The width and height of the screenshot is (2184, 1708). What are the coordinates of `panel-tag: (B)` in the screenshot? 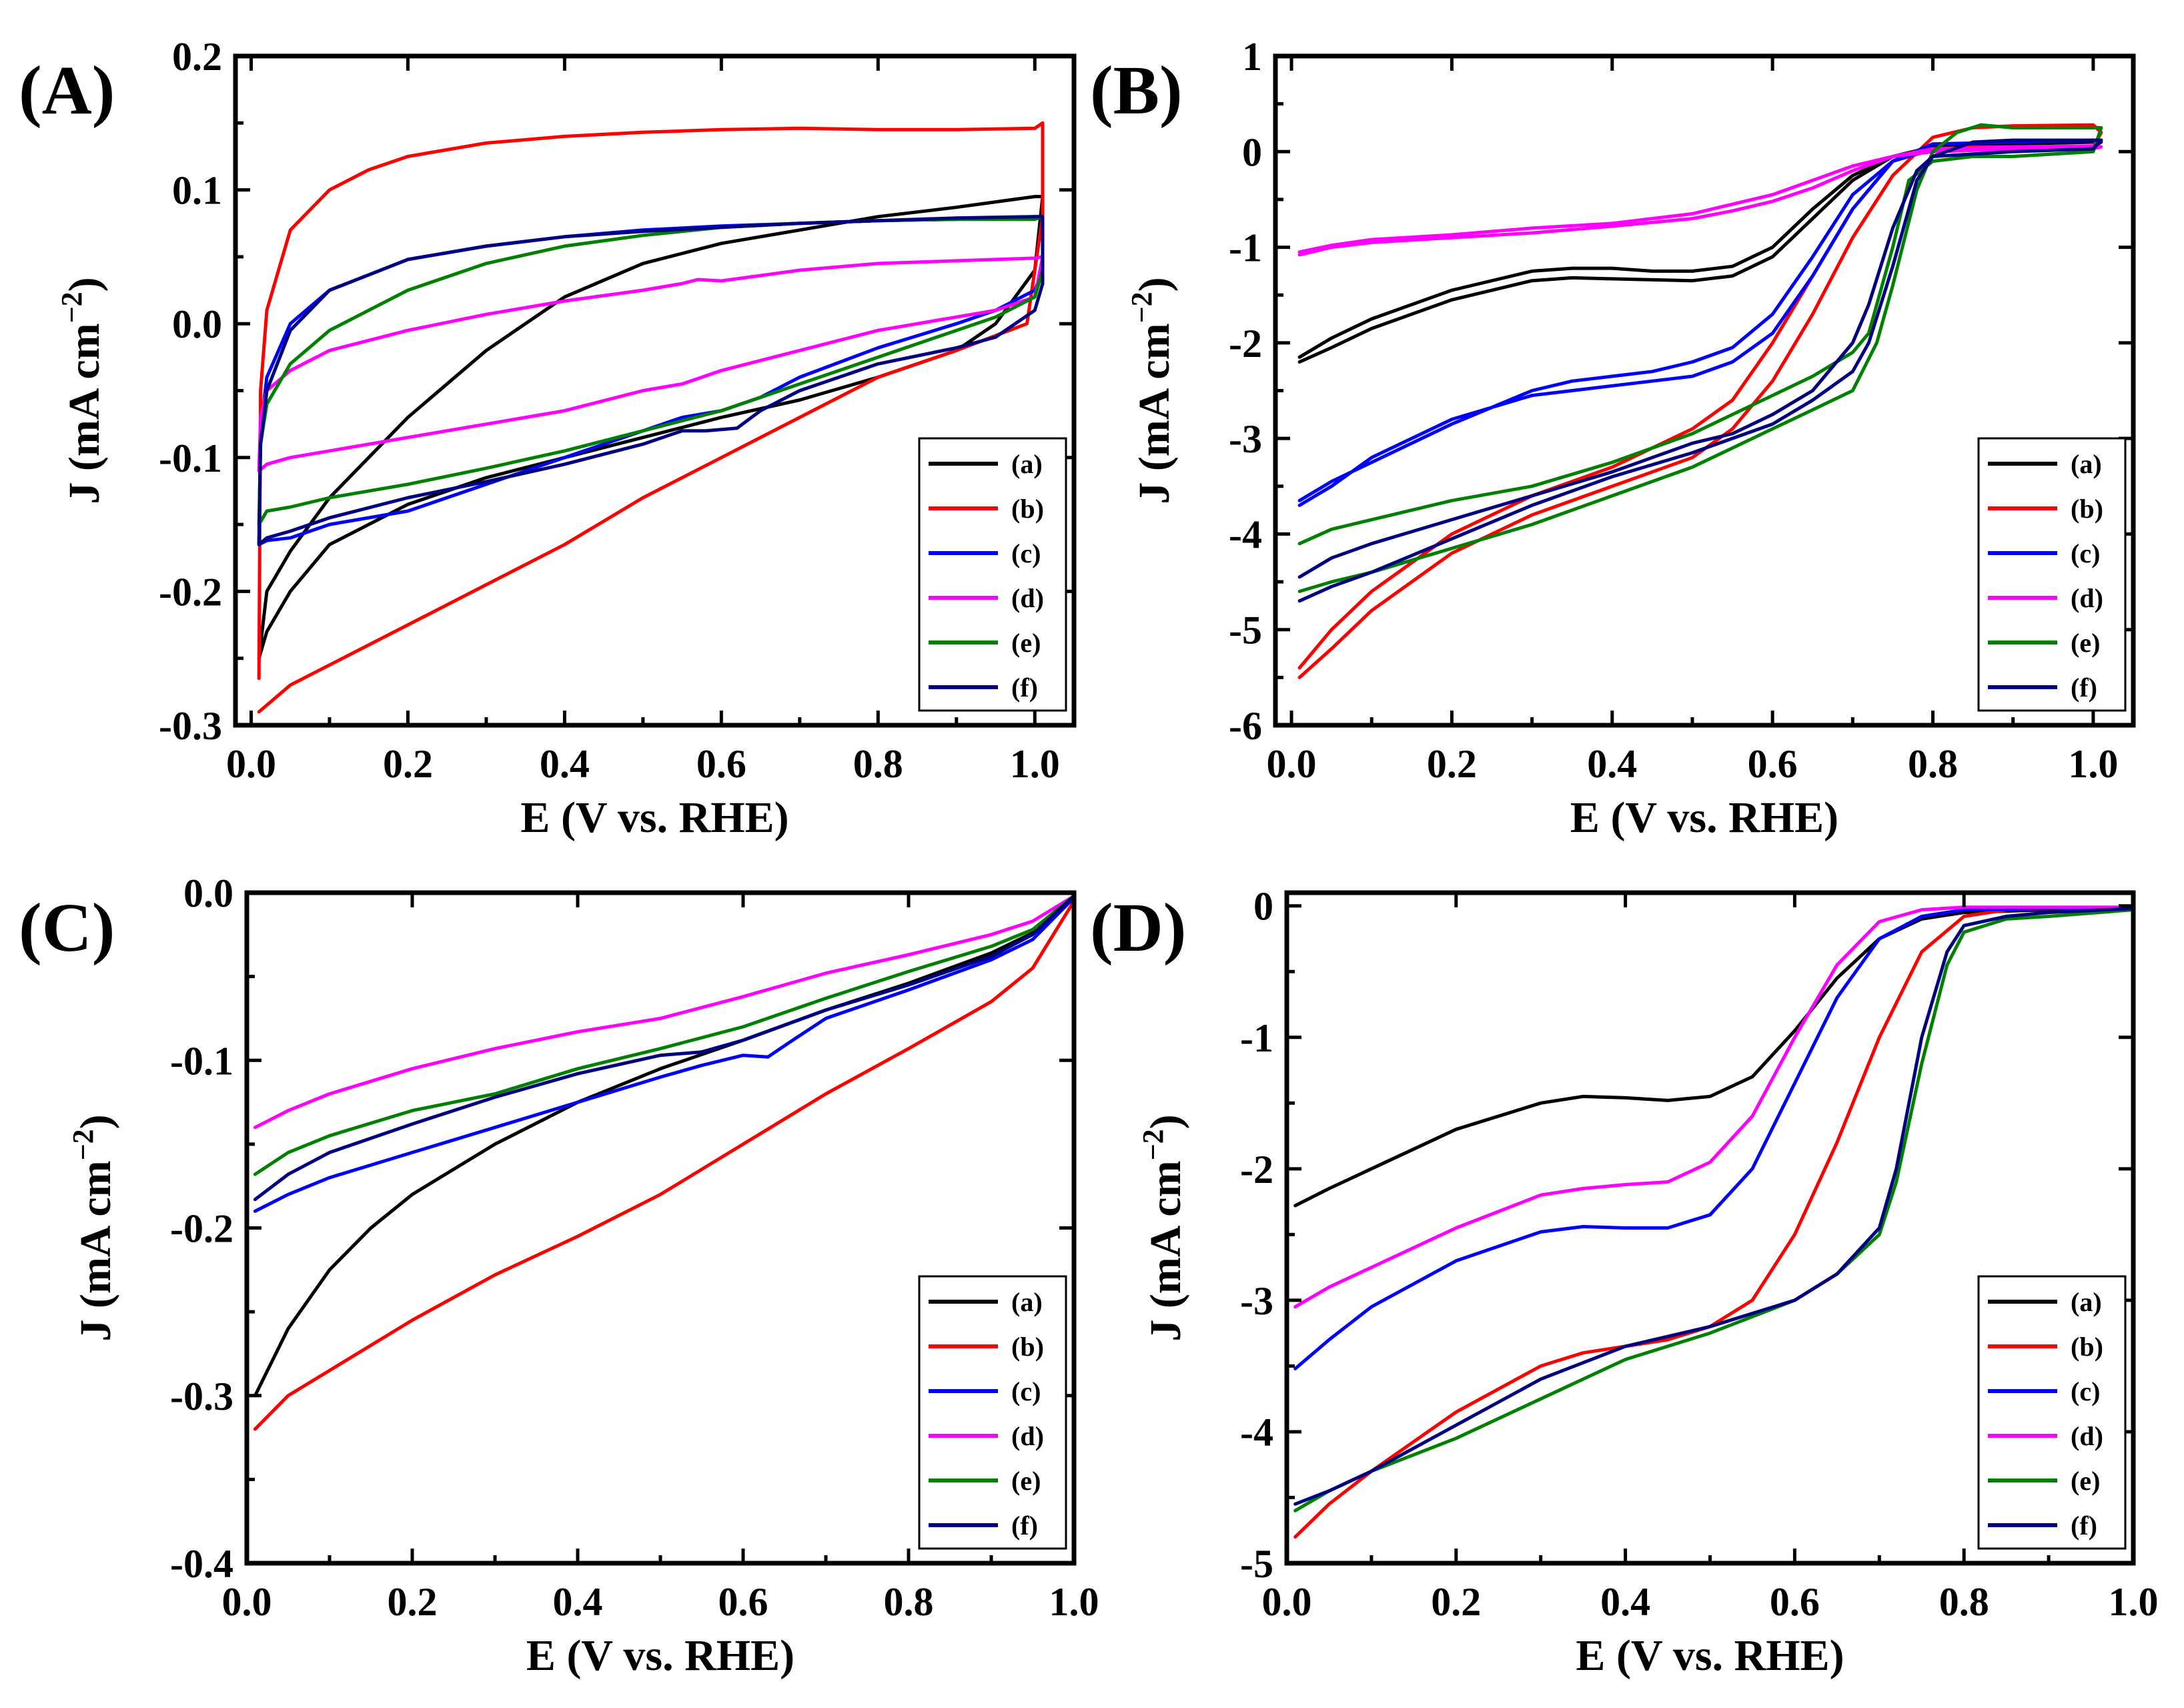 It's located at (1136, 91).